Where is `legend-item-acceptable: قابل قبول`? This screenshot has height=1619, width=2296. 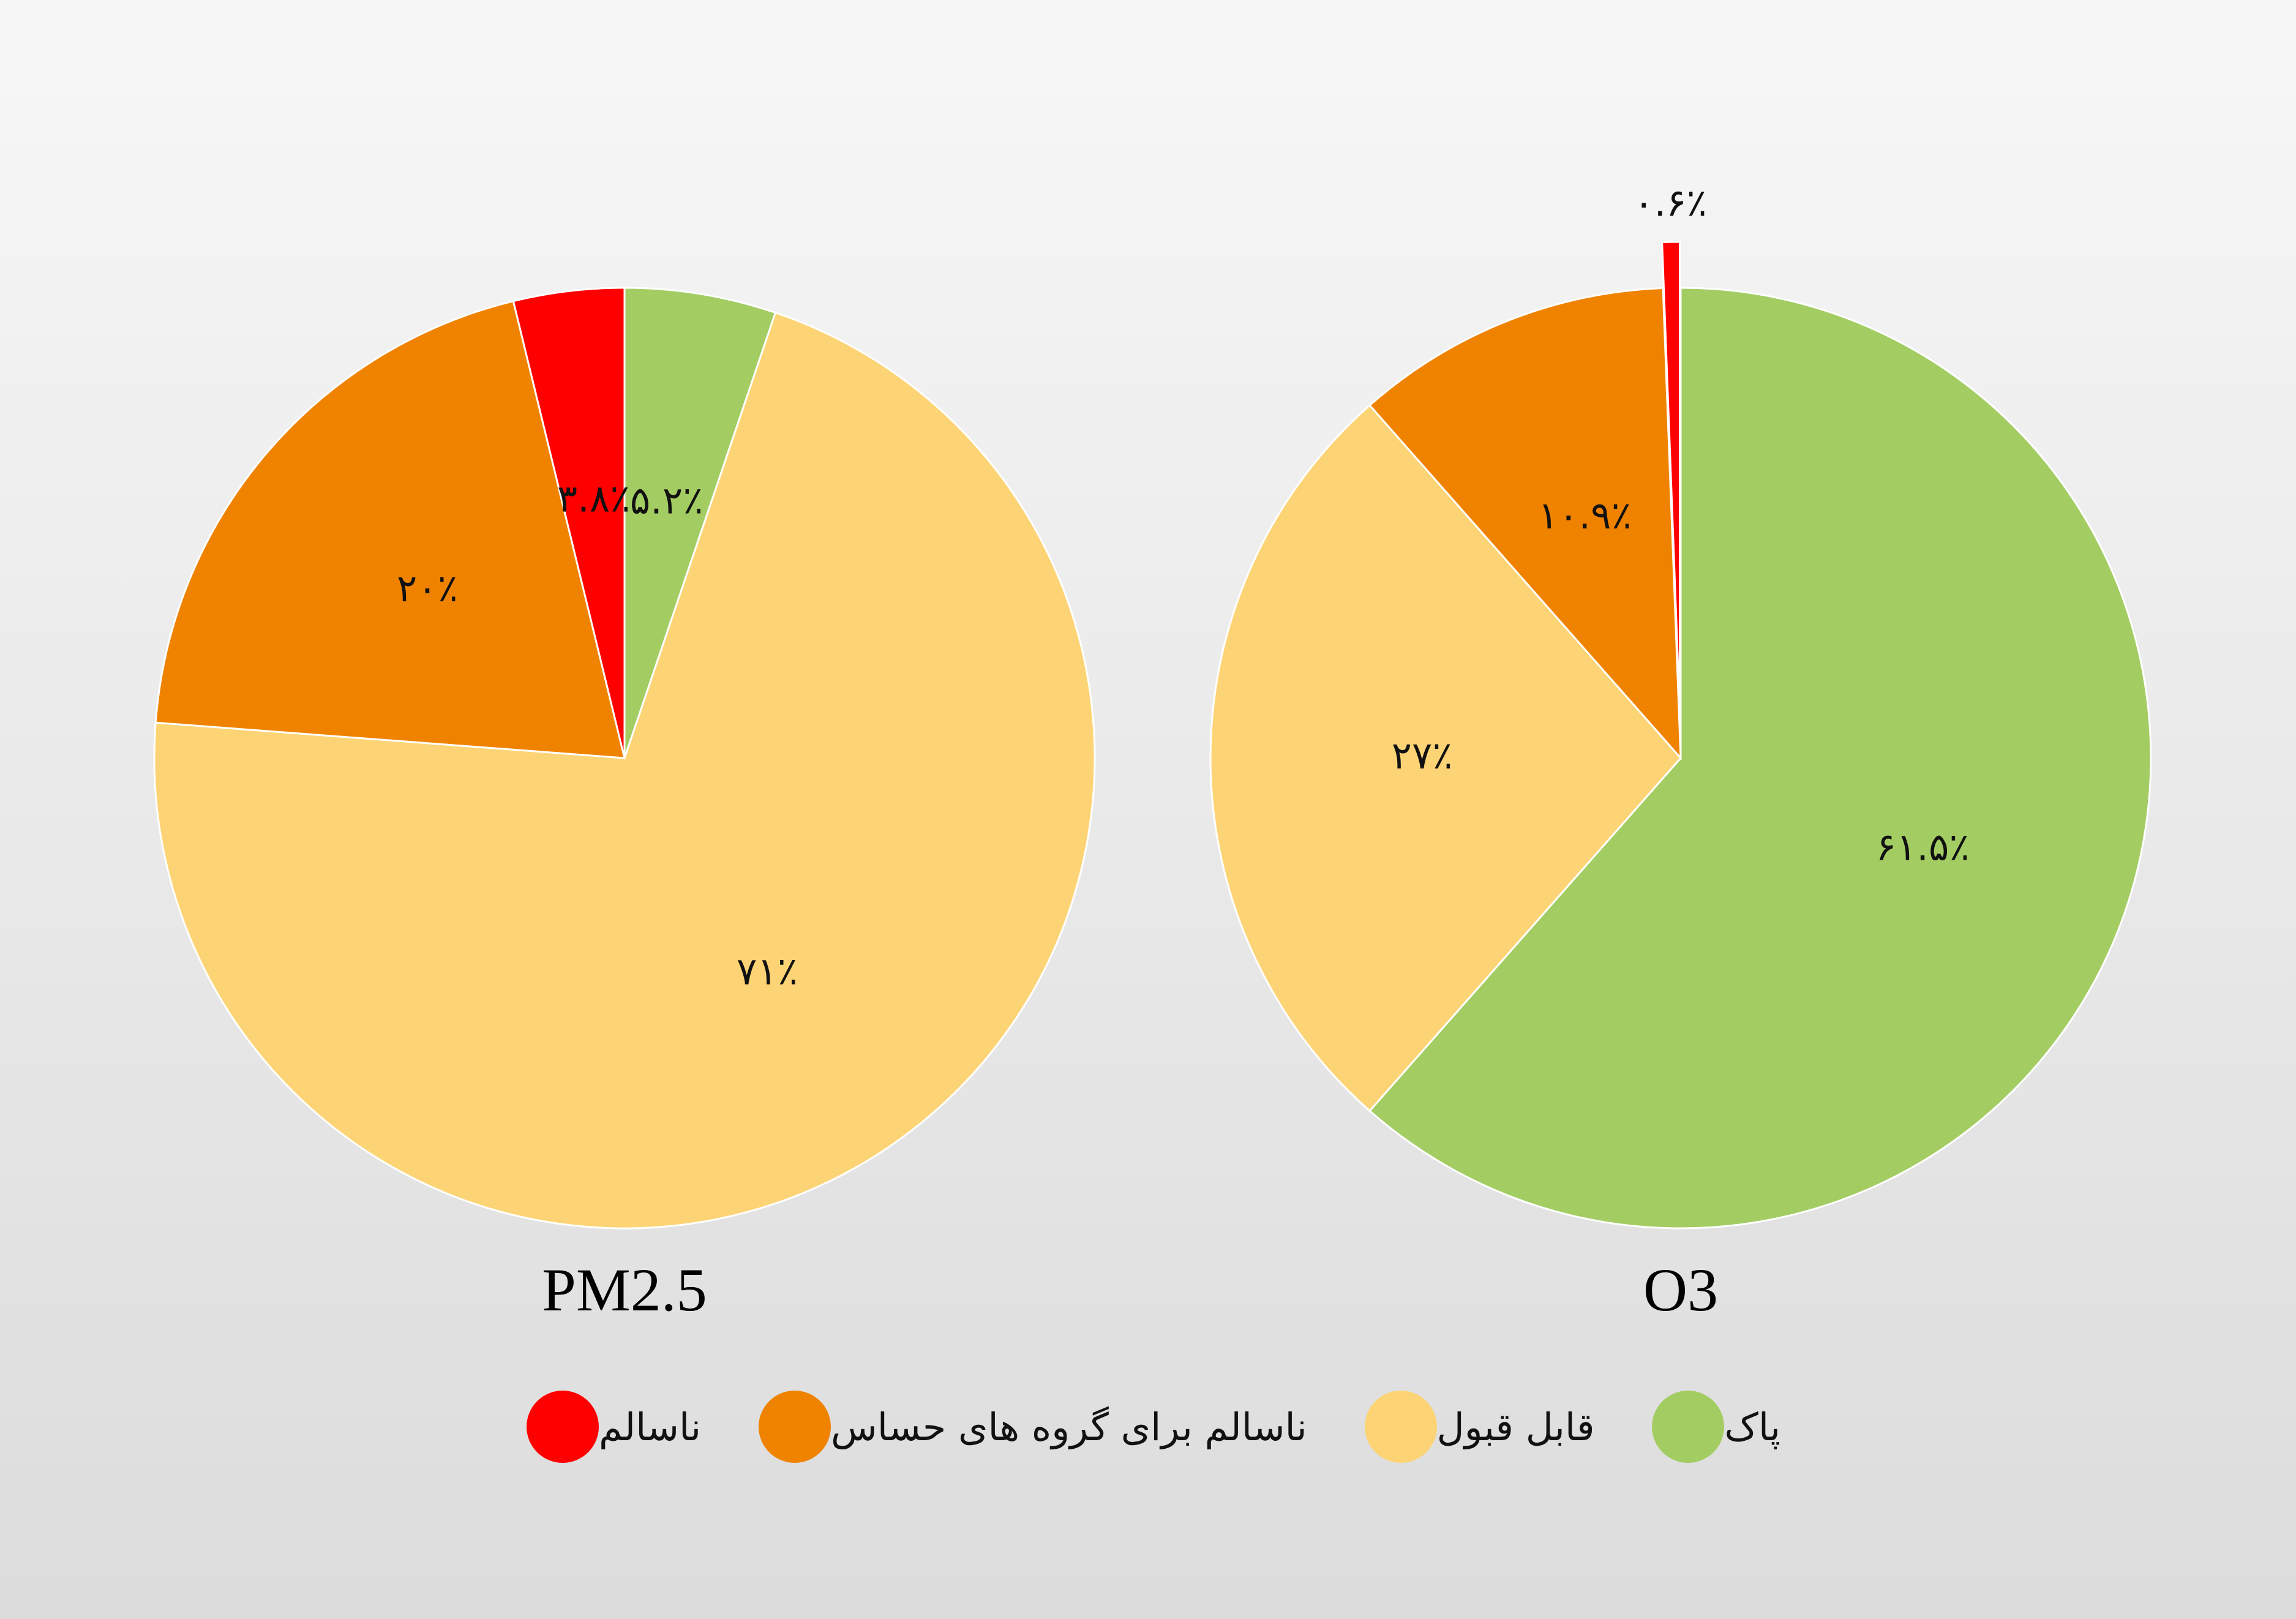 legend-item-acceptable: قابل قبول is located at coordinates (1489, 1427).